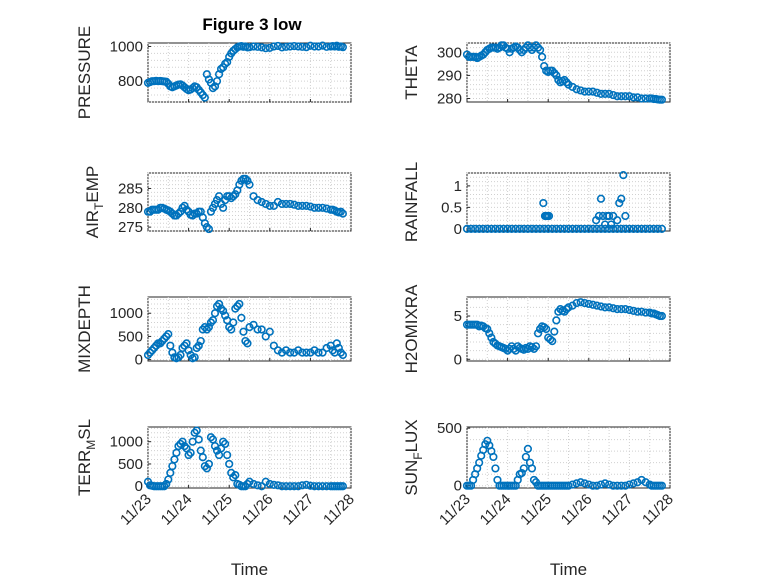 Image resolution: width=778 pixels, height=583 pixels. Describe the element at coordinates (411, 328) in the screenshot. I see `y-axis-label: H2OMIXRA` at that location.